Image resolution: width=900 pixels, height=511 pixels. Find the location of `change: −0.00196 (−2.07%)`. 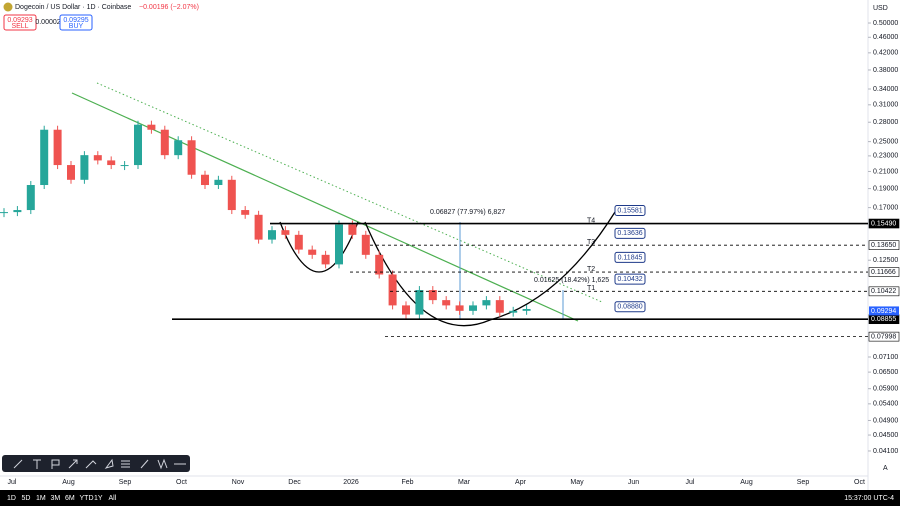

change: −0.00196 (−2.07%) is located at coordinates (169, 7).